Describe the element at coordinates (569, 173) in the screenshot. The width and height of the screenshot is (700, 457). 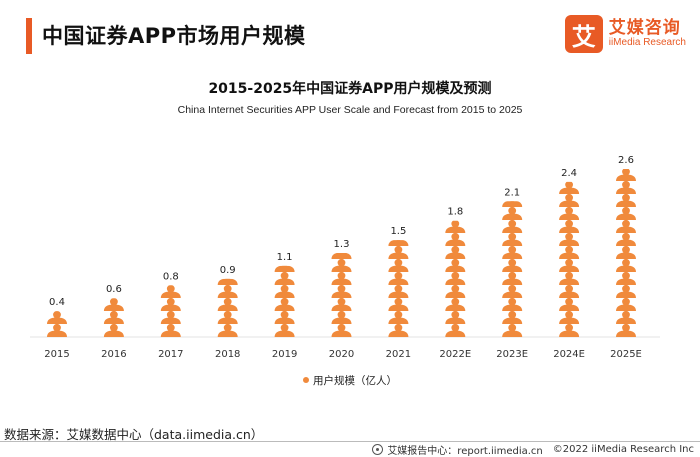
I see `data-label: 2.4` at that location.